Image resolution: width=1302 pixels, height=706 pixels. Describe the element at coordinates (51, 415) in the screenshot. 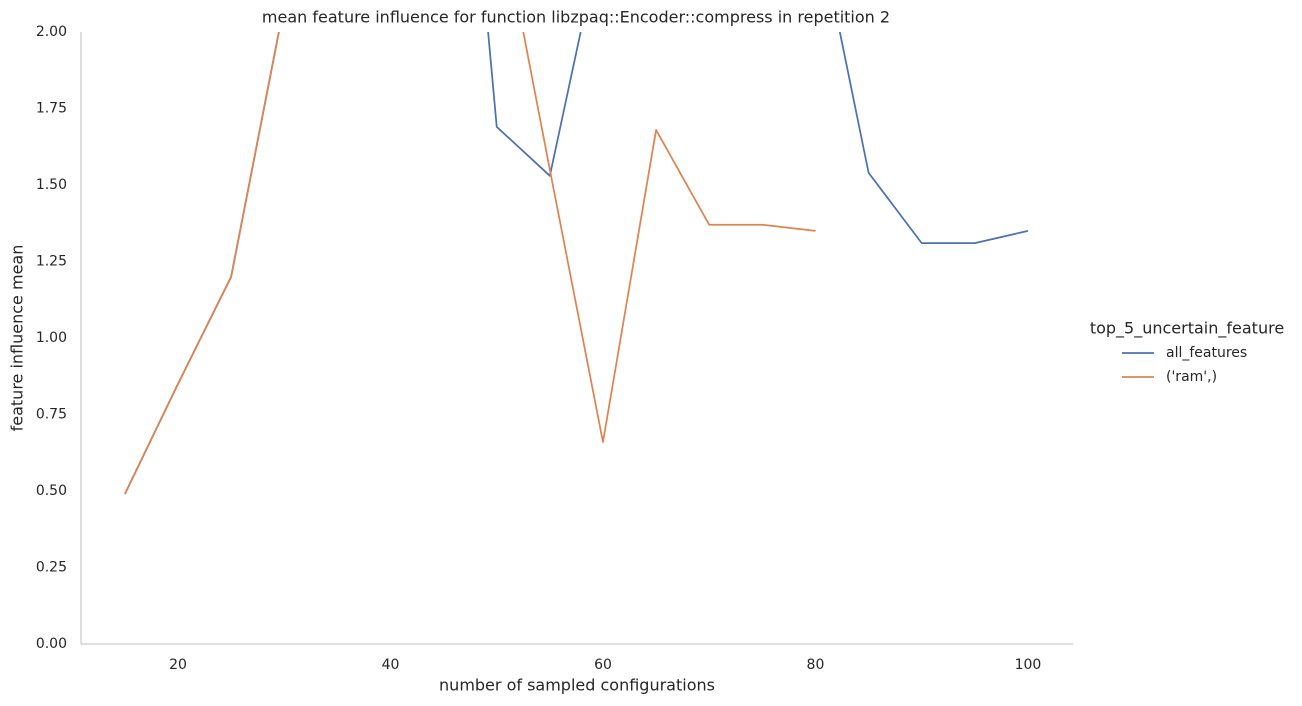

I see `y-tick-label: 0.75` at that location.